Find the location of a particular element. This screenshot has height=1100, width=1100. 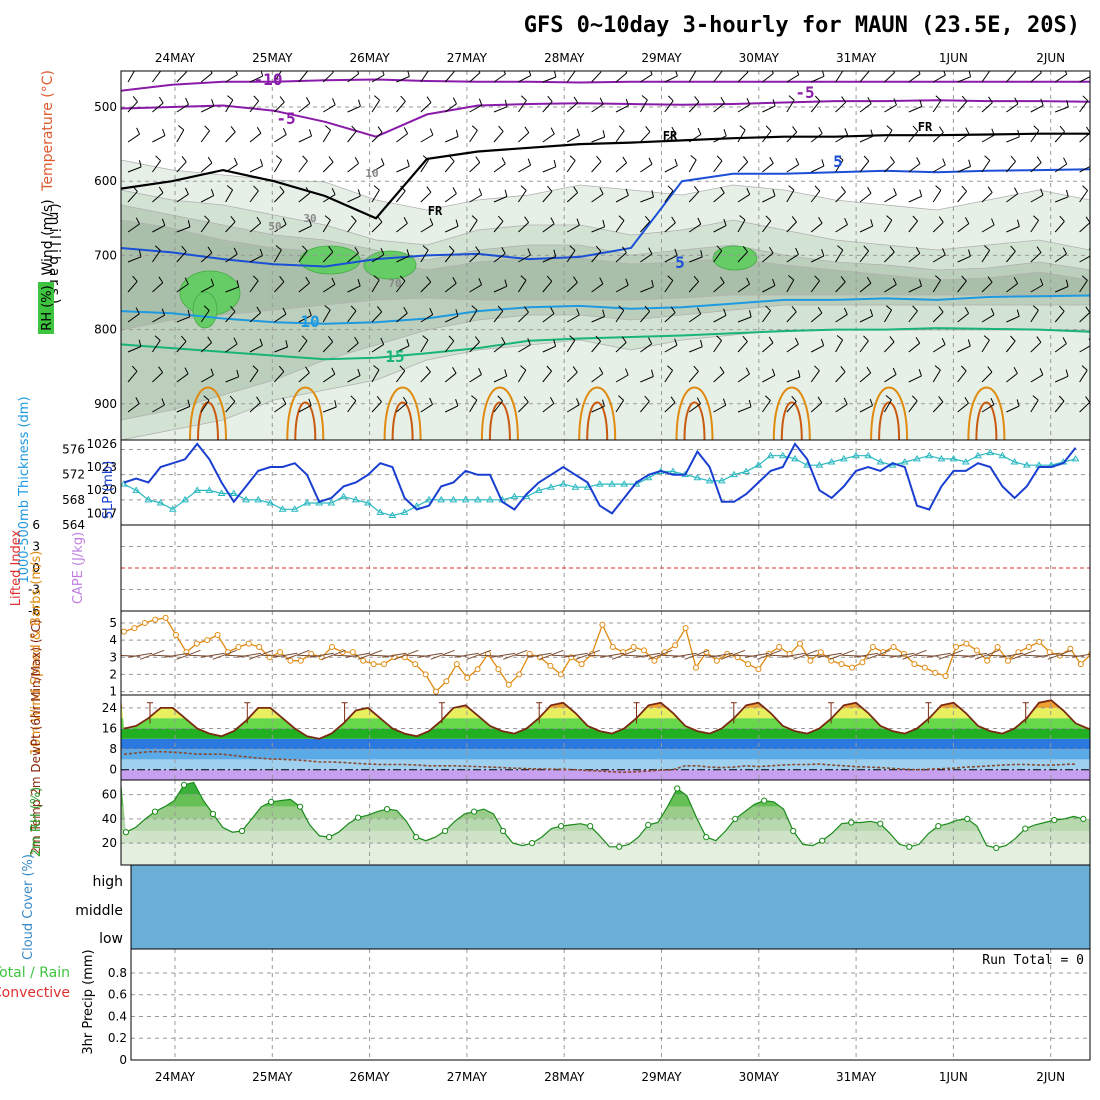

contour-label: 15 is located at coordinates (394, 356).